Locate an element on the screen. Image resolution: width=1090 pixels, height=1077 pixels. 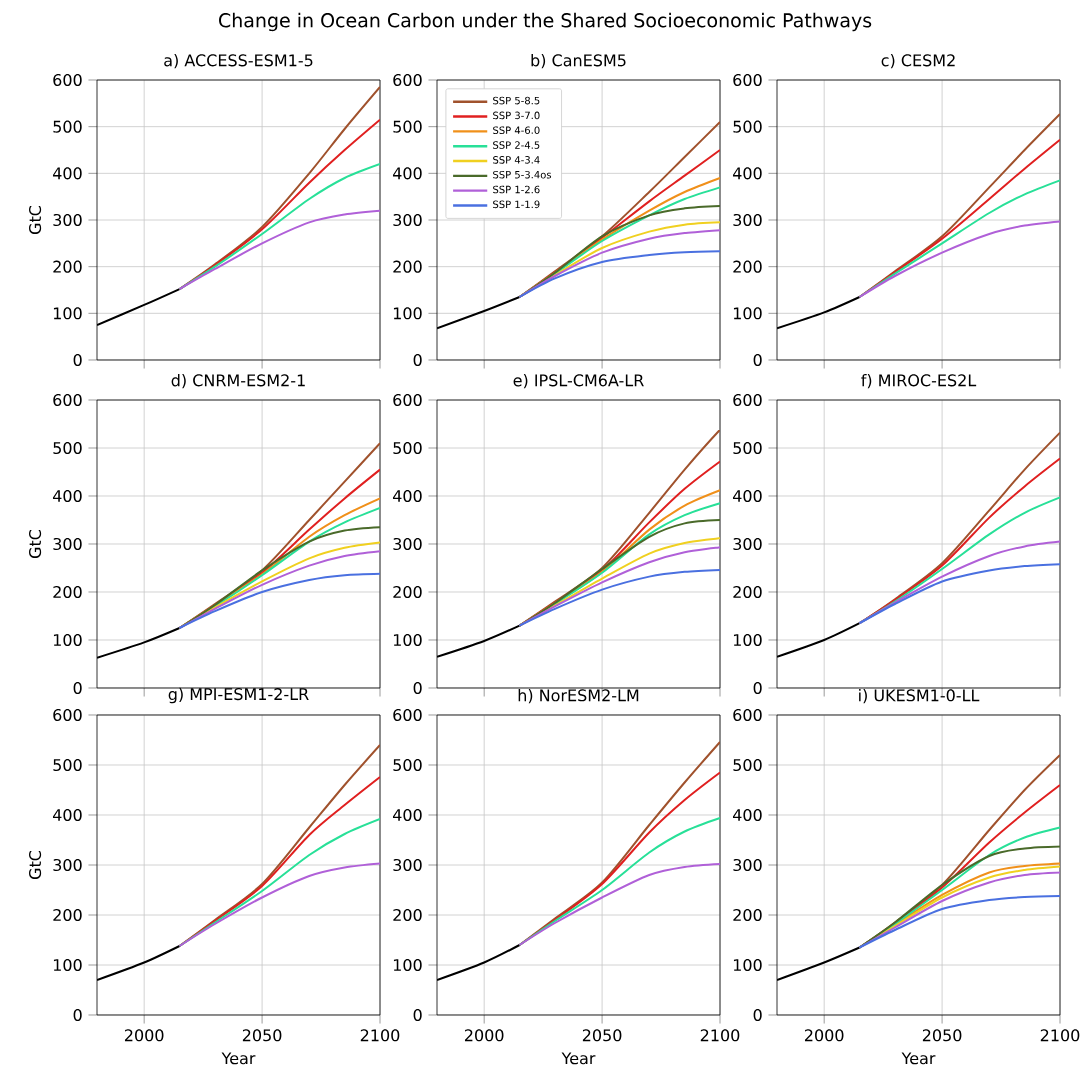
legend-label: SSP 5-8.5 is located at coordinates (516, 100).